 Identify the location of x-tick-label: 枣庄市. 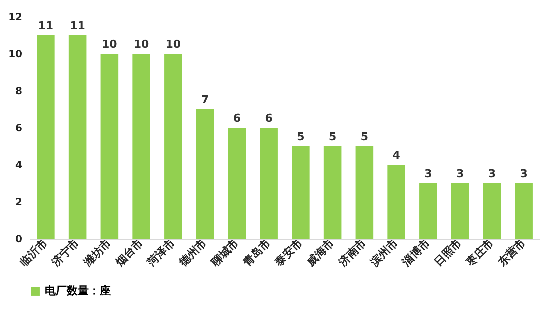
(479, 253).